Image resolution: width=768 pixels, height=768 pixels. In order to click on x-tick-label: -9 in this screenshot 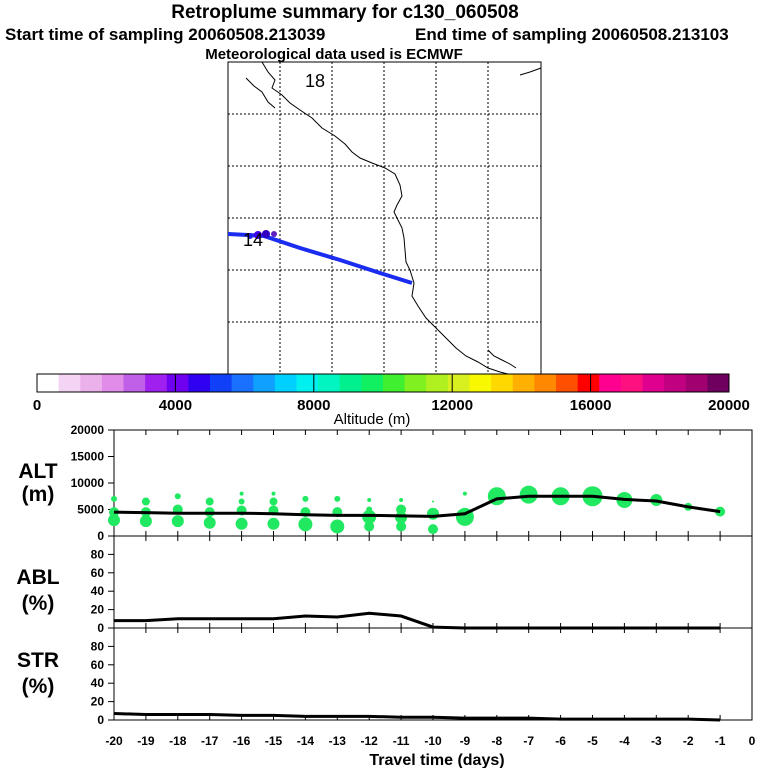, I will do `click(465, 741)`.